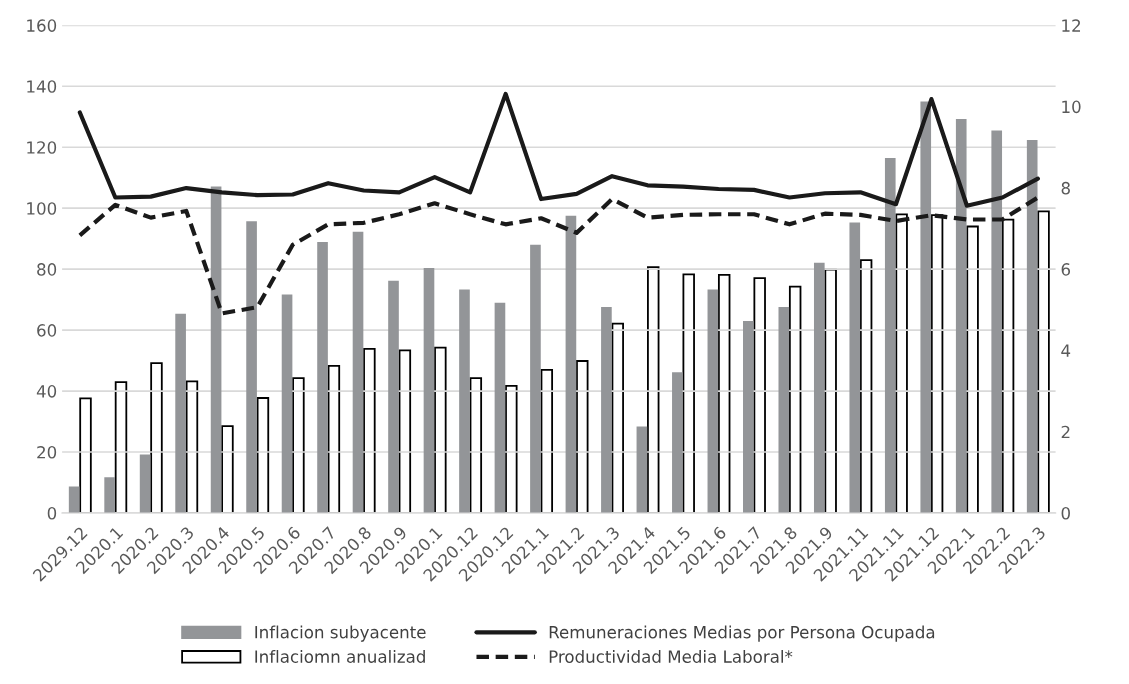 This screenshot has width=1129, height=684. I want to click on y-tick-label: 160, so click(42, 25).